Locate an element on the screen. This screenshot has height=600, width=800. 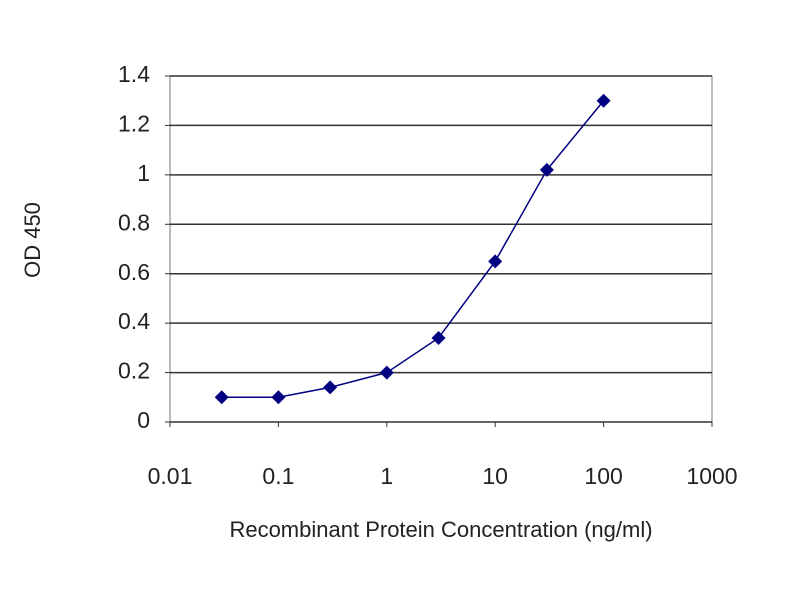
x-tick-label: 0.1 is located at coordinates (278, 476).